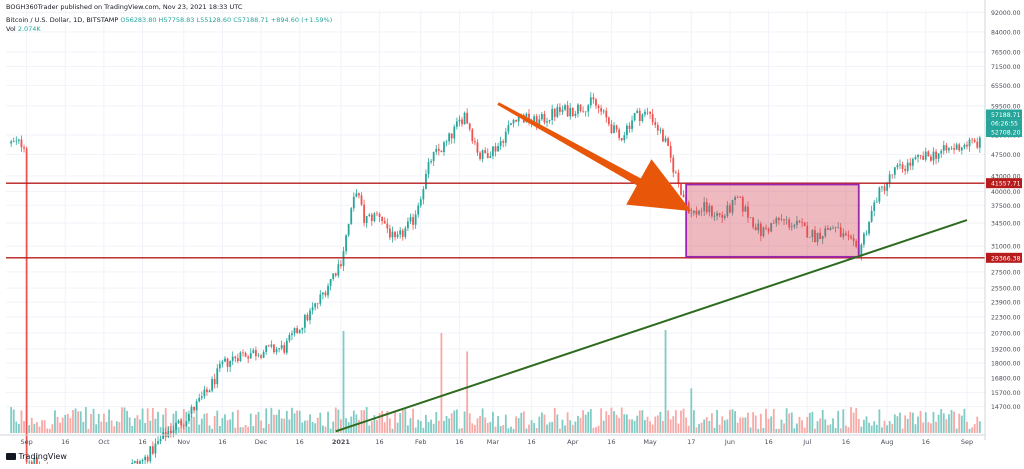  I want to click on price-tick-label: 16800.00, so click(1006, 378).